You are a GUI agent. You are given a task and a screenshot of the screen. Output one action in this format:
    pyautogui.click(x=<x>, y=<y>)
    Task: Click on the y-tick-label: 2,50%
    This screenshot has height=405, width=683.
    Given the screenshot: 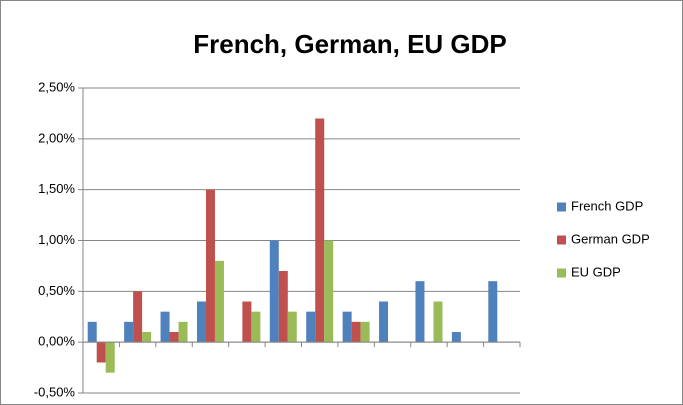 What is the action you would take?
    pyautogui.click(x=56, y=86)
    